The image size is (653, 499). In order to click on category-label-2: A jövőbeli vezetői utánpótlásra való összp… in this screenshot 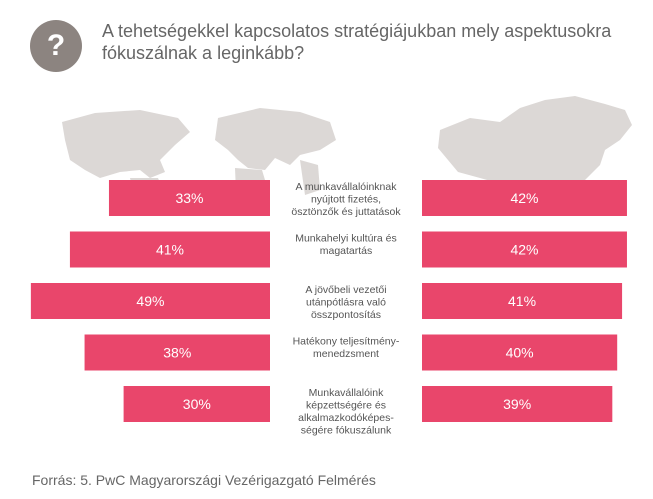, I will do `click(345, 302)`.